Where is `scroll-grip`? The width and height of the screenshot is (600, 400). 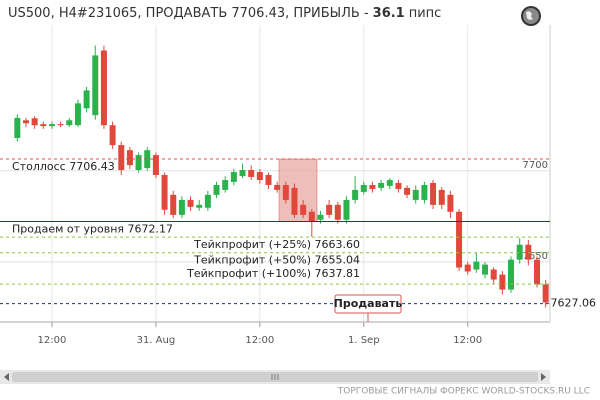
scroll-grip is located at coordinates (275, 377).